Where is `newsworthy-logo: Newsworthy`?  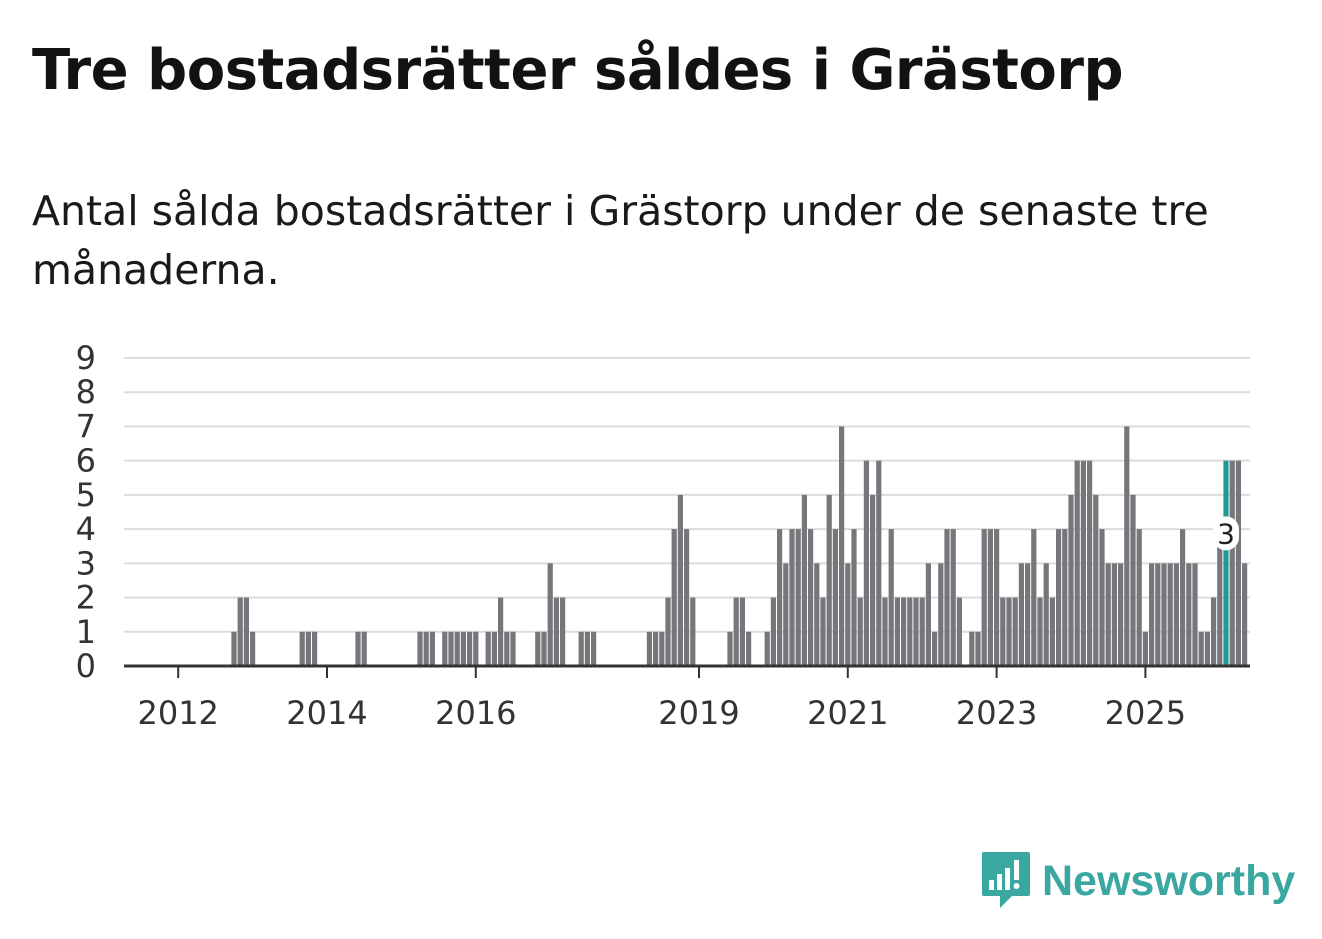
newsworthy-logo: Newsworthy is located at coordinates (1137, 881).